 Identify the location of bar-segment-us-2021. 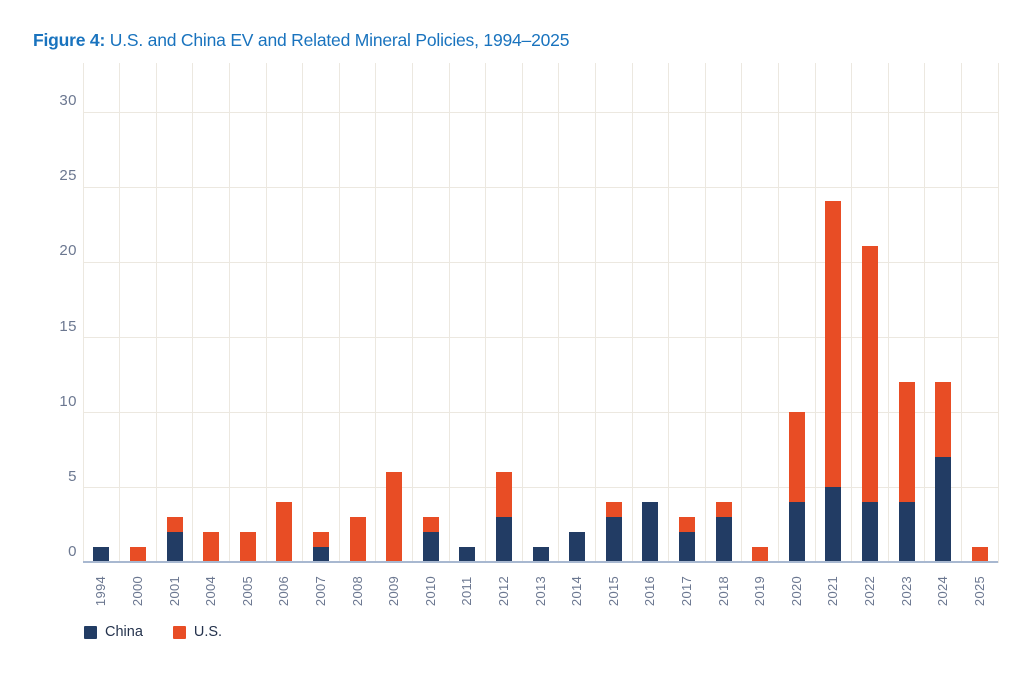
(833, 344).